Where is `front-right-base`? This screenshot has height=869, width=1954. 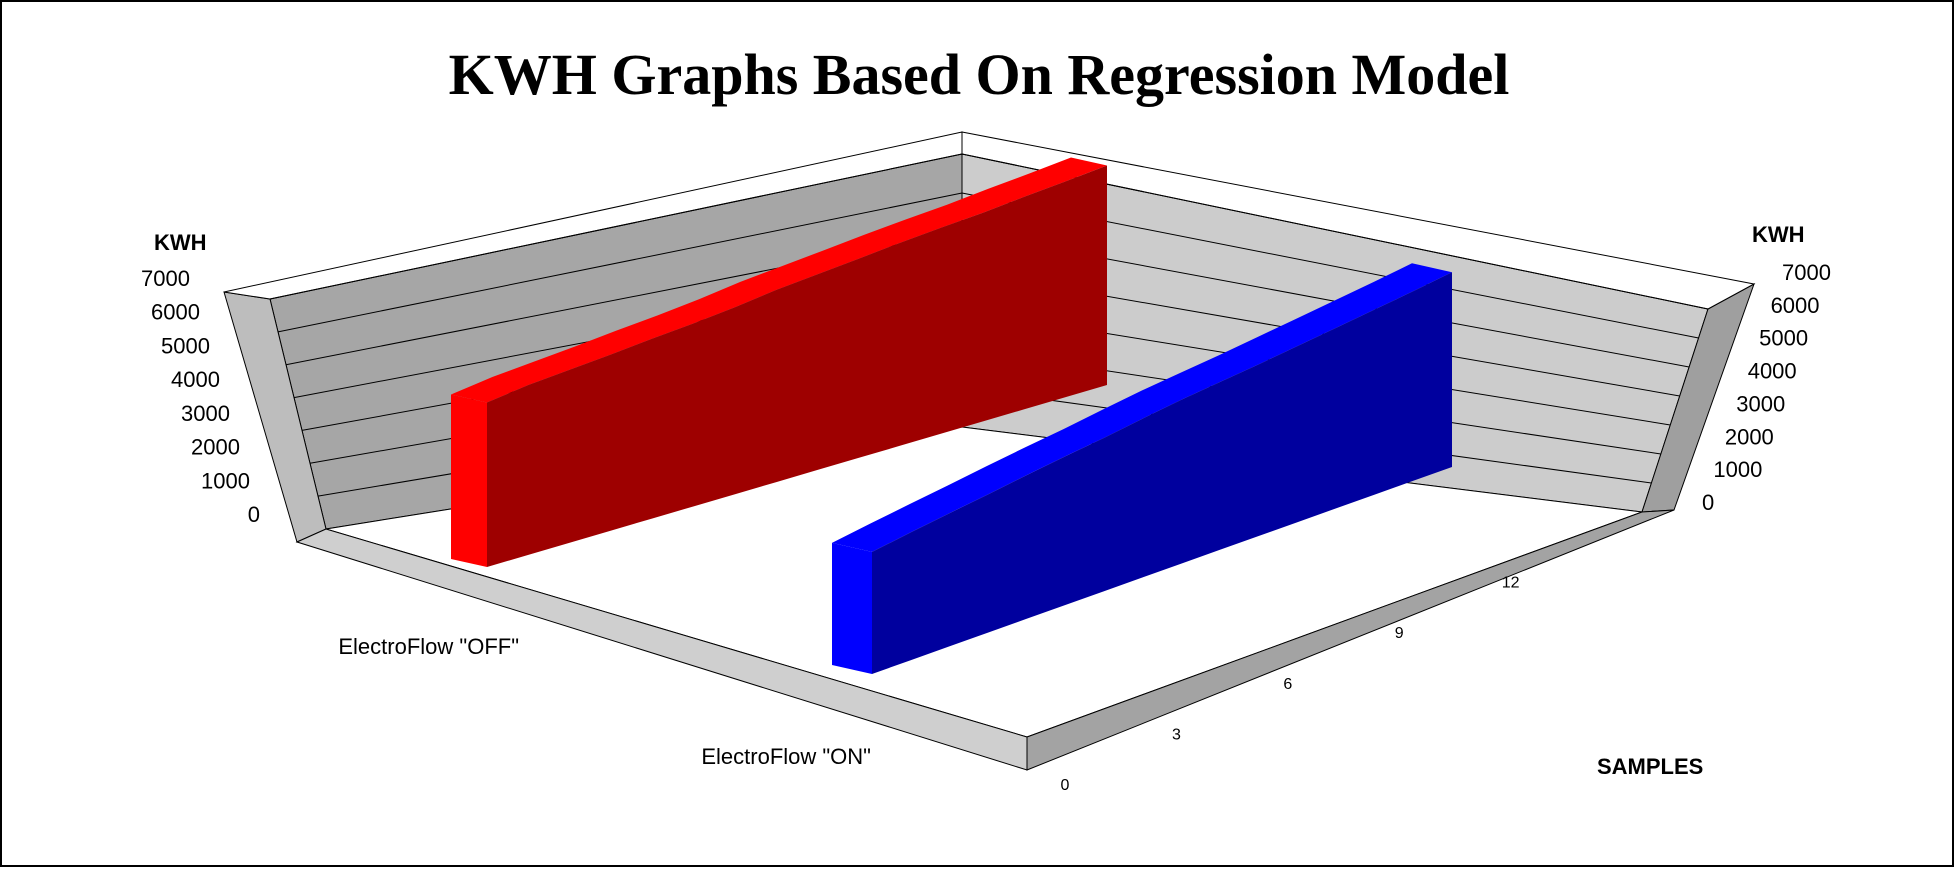 front-right-base is located at coordinates (1350, 640).